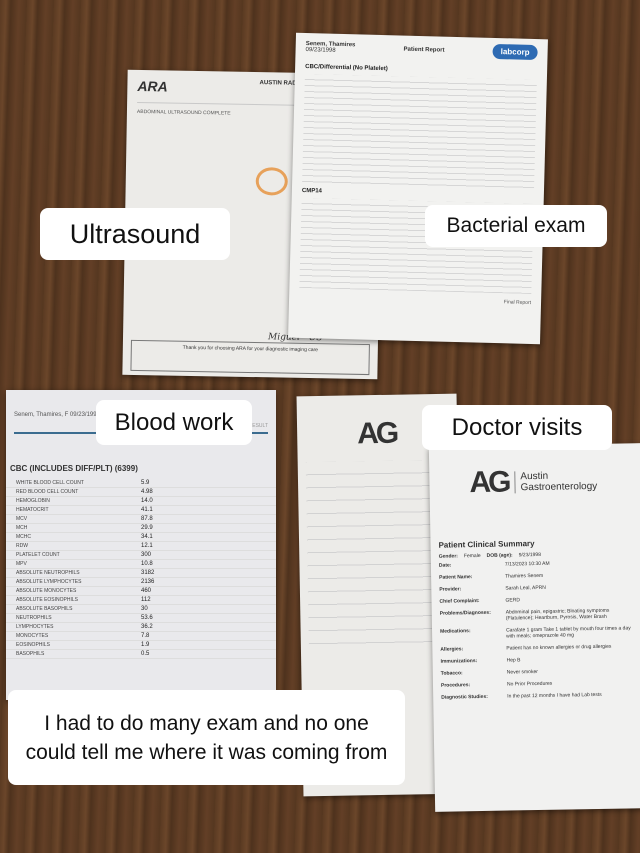 This screenshot has height=853, width=640. I want to click on test-name: RED BLOOD CELL COUNT, so click(47, 492).